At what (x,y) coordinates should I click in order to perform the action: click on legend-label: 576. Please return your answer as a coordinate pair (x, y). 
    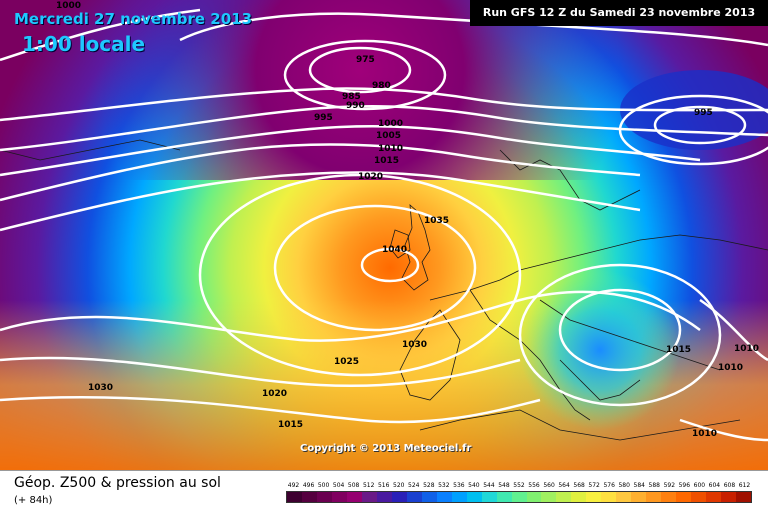
    Looking at the image, I should click on (609, 485).